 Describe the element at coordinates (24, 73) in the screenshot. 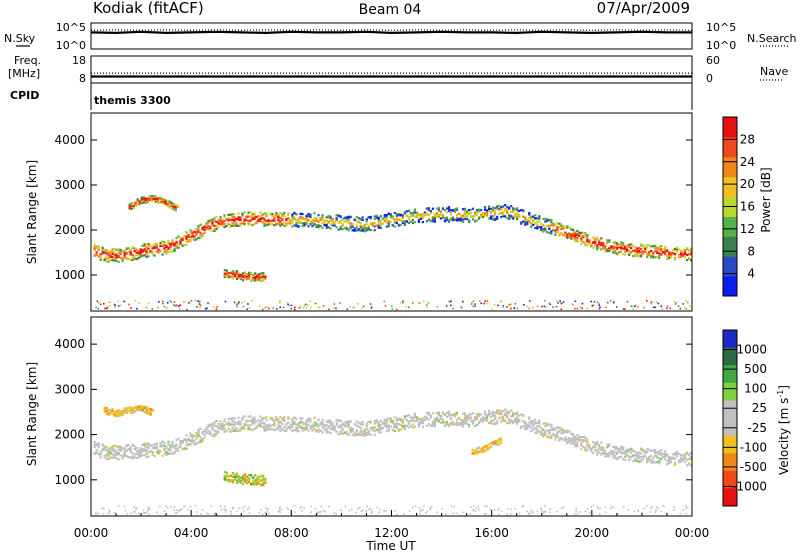

I see `freq-left-unit: [MHz]` at that location.